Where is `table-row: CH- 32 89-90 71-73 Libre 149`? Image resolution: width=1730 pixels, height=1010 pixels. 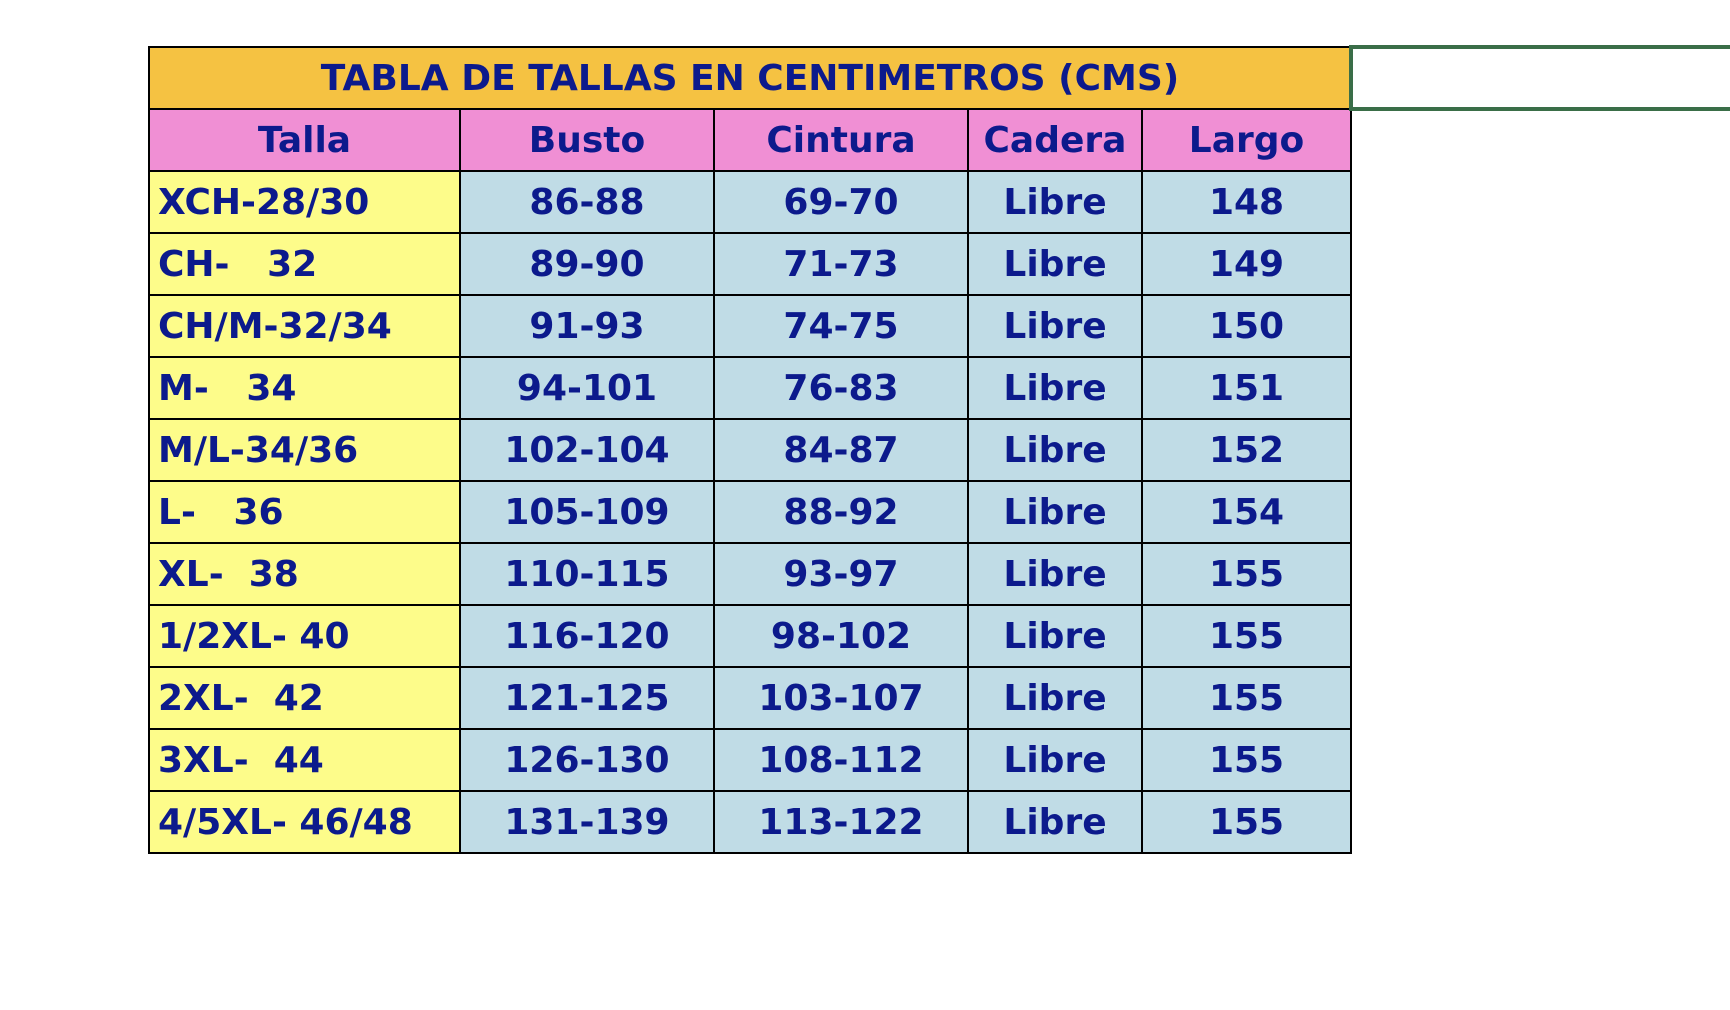 table-row: CH- 32 89-90 71-73 Libre 149 is located at coordinates (750, 264).